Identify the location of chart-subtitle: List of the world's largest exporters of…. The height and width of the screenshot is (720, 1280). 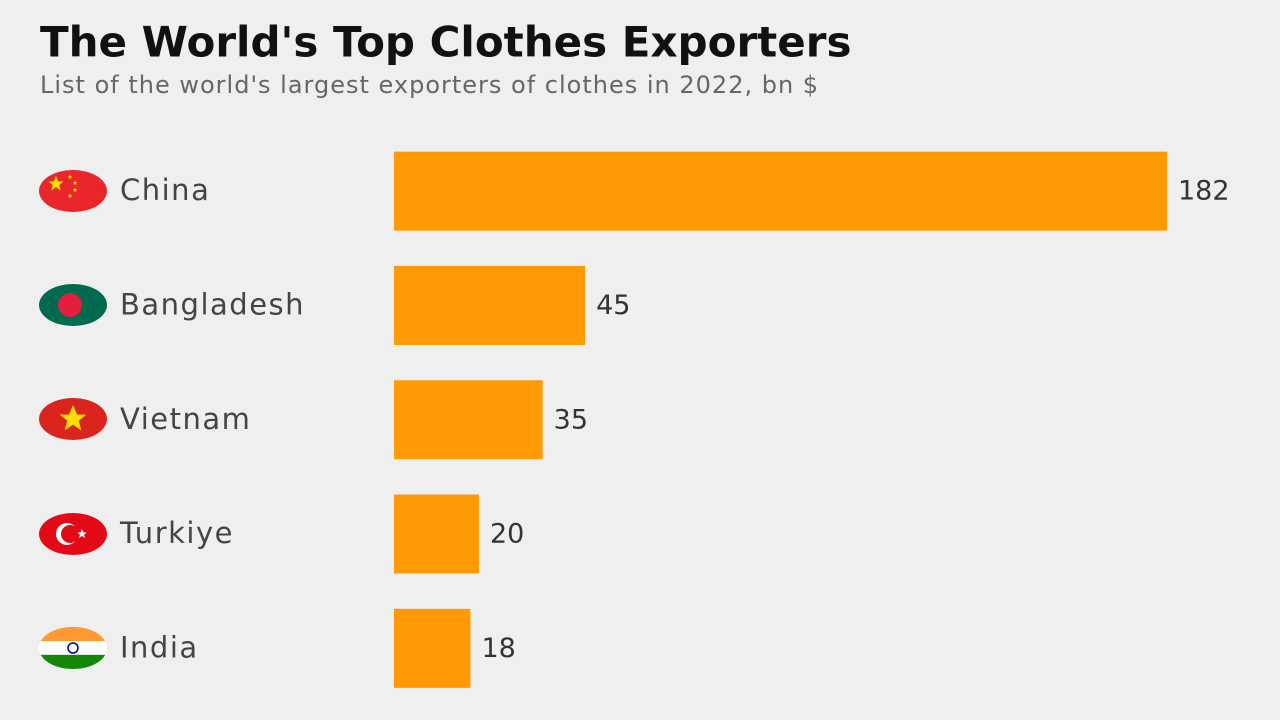
(429, 85).